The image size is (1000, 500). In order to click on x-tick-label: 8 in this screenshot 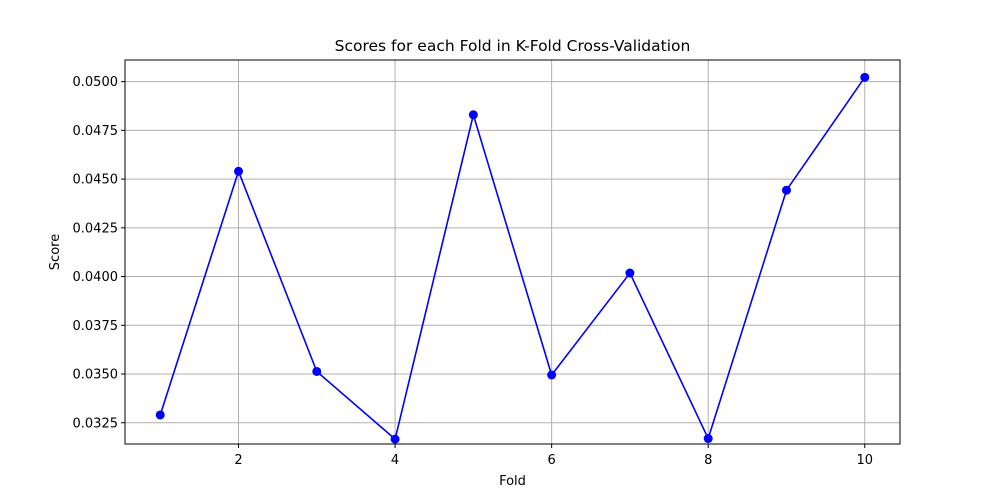, I will do `click(708, 460)`.